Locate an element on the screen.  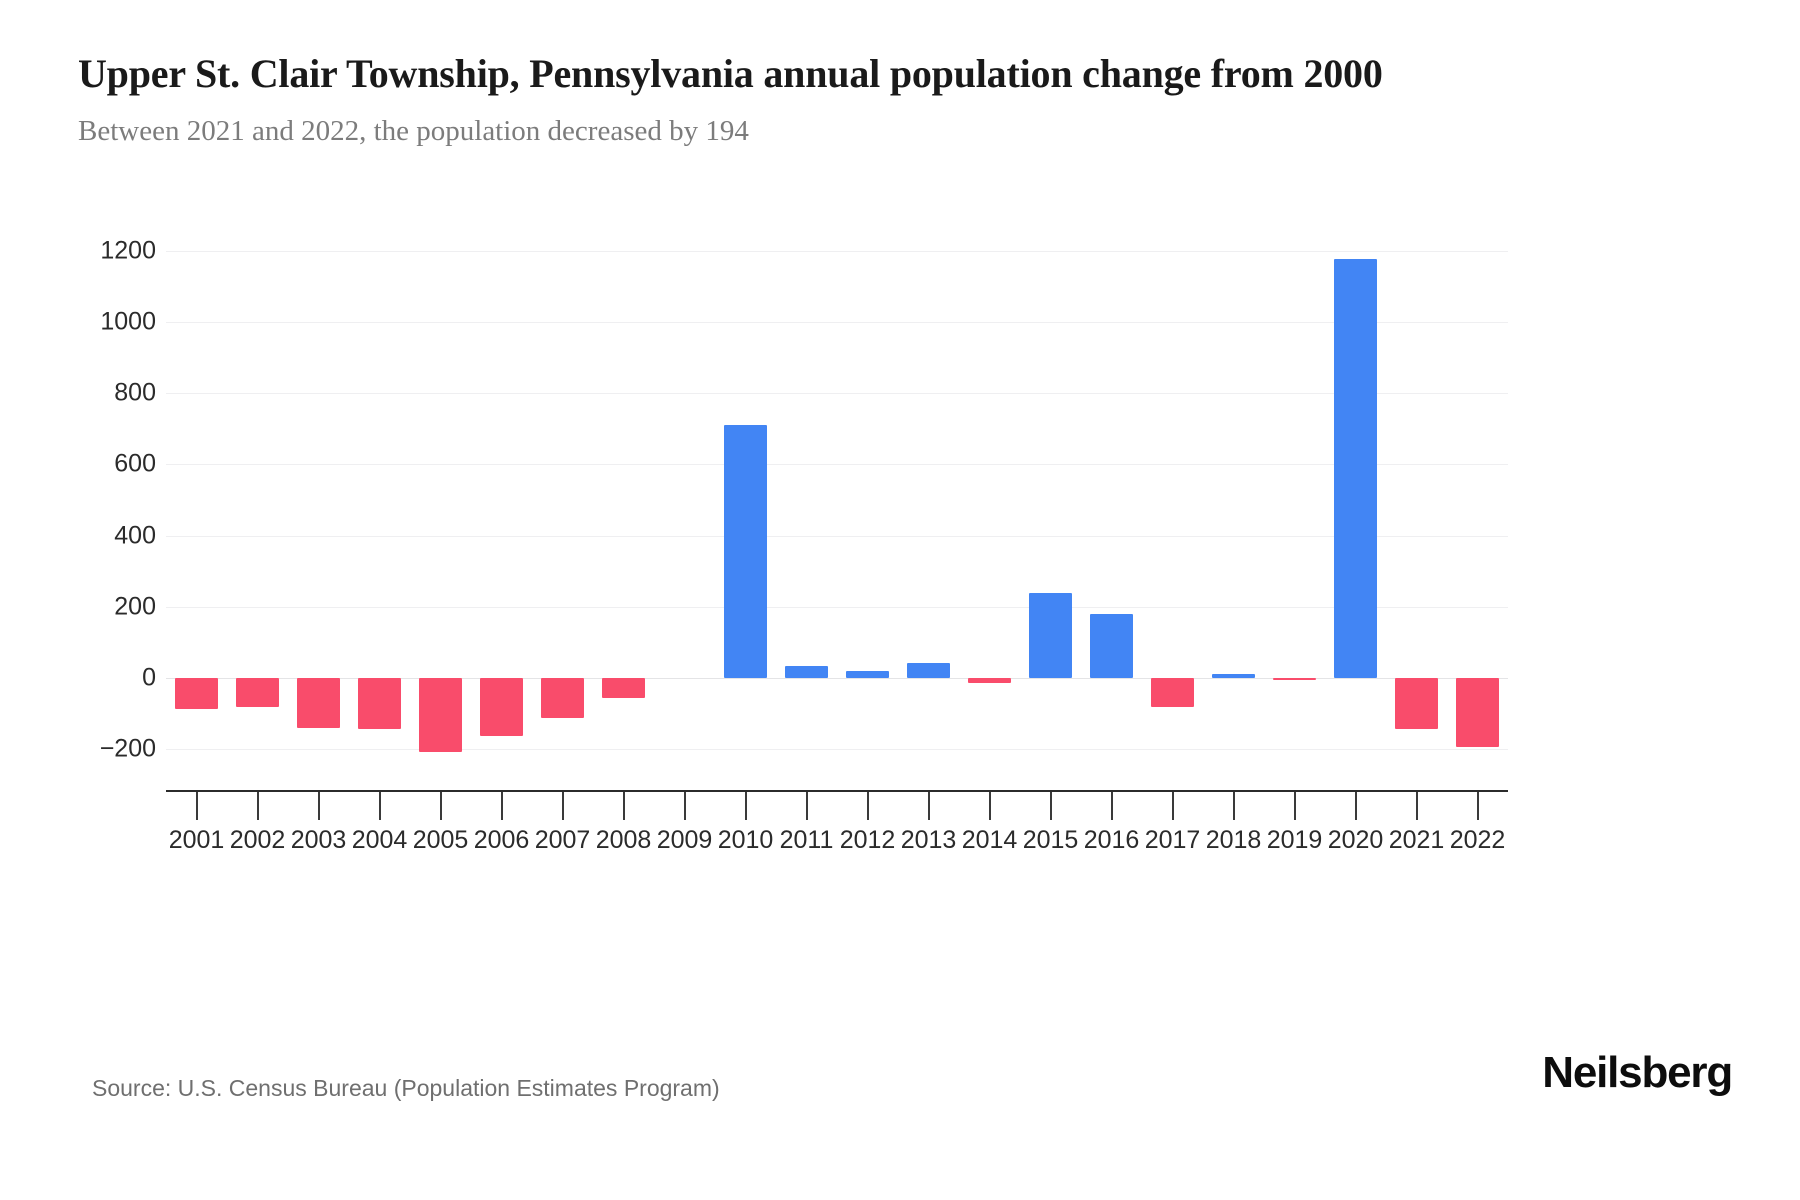
x-axis-tick-label: 2008 is located at coordinates (623, 840).